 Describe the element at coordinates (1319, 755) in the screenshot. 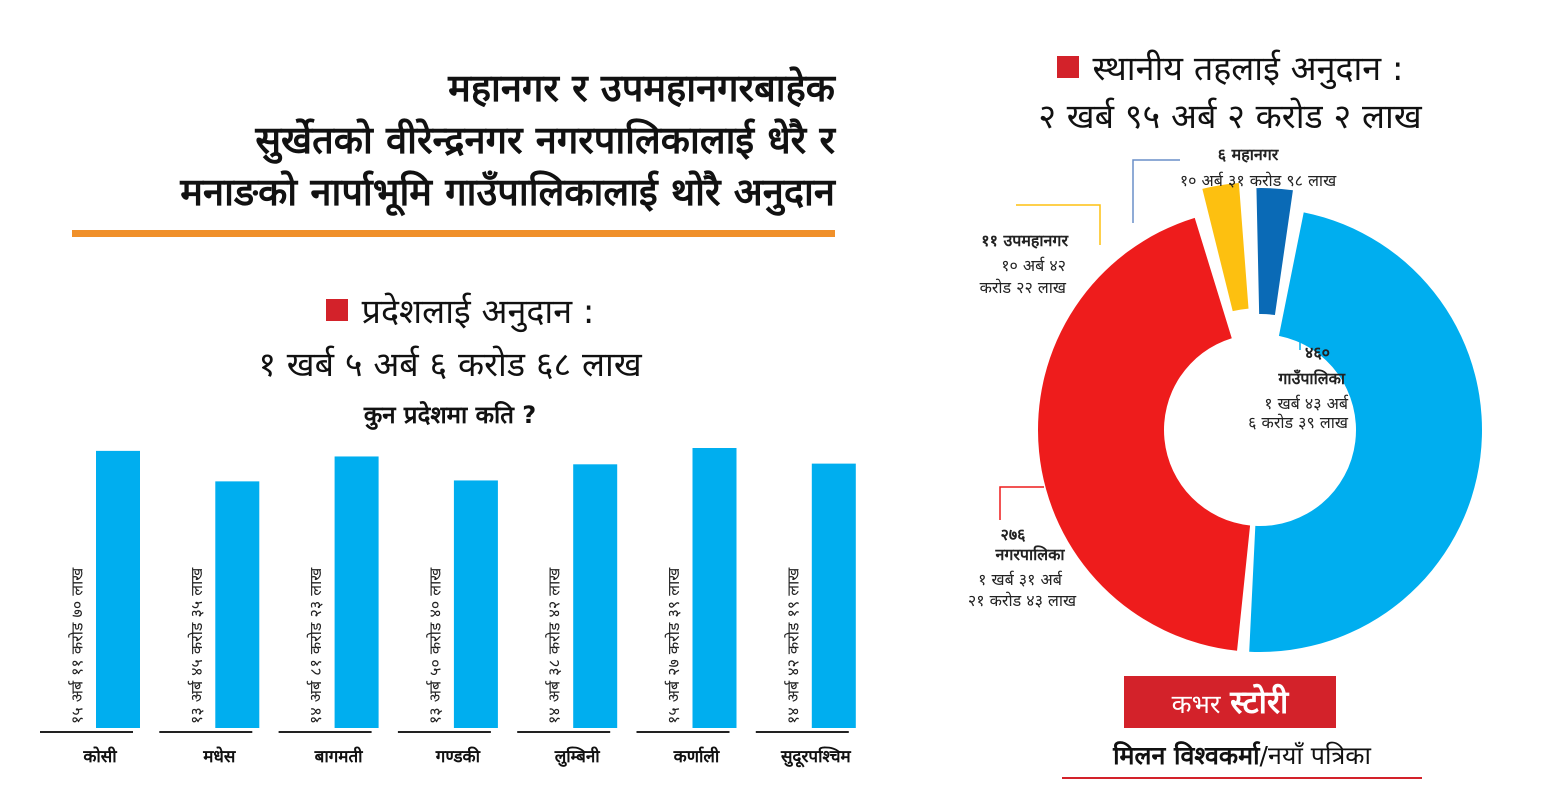

I see `publication-name: नयाँ पत्रिका` at that location.